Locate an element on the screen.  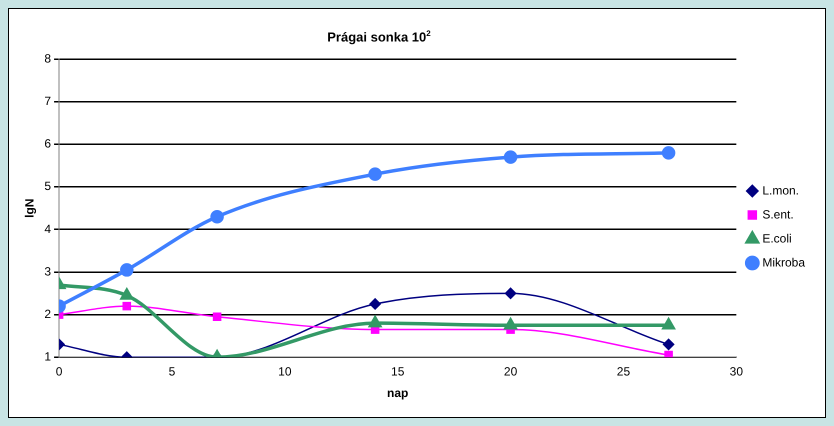
y-tick-label: 4 is located at coordinates (48, 229).